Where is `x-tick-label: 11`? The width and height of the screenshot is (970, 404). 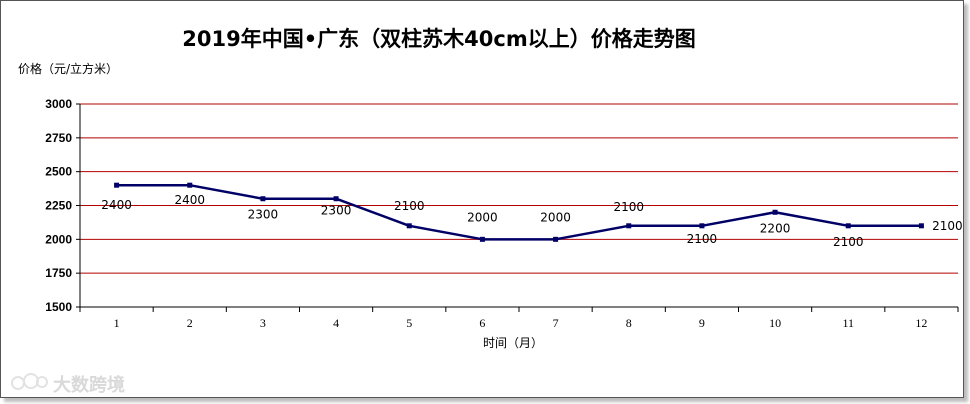
x-tick-label: 11 is located at coordinates (848, 323).